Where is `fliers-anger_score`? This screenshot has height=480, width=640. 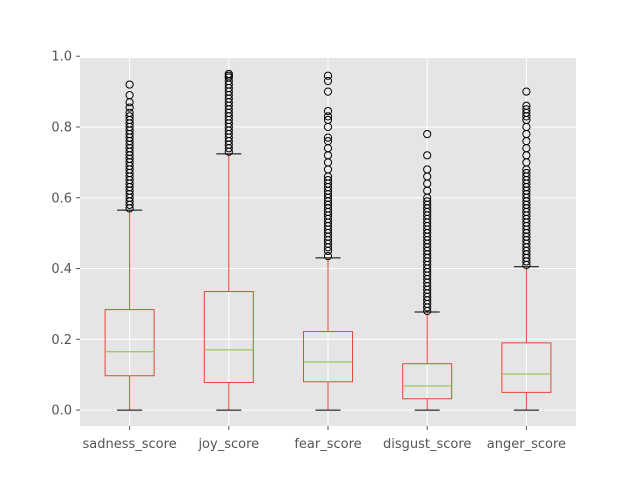 fliers-anger_score is located at coordinates (526, 178).